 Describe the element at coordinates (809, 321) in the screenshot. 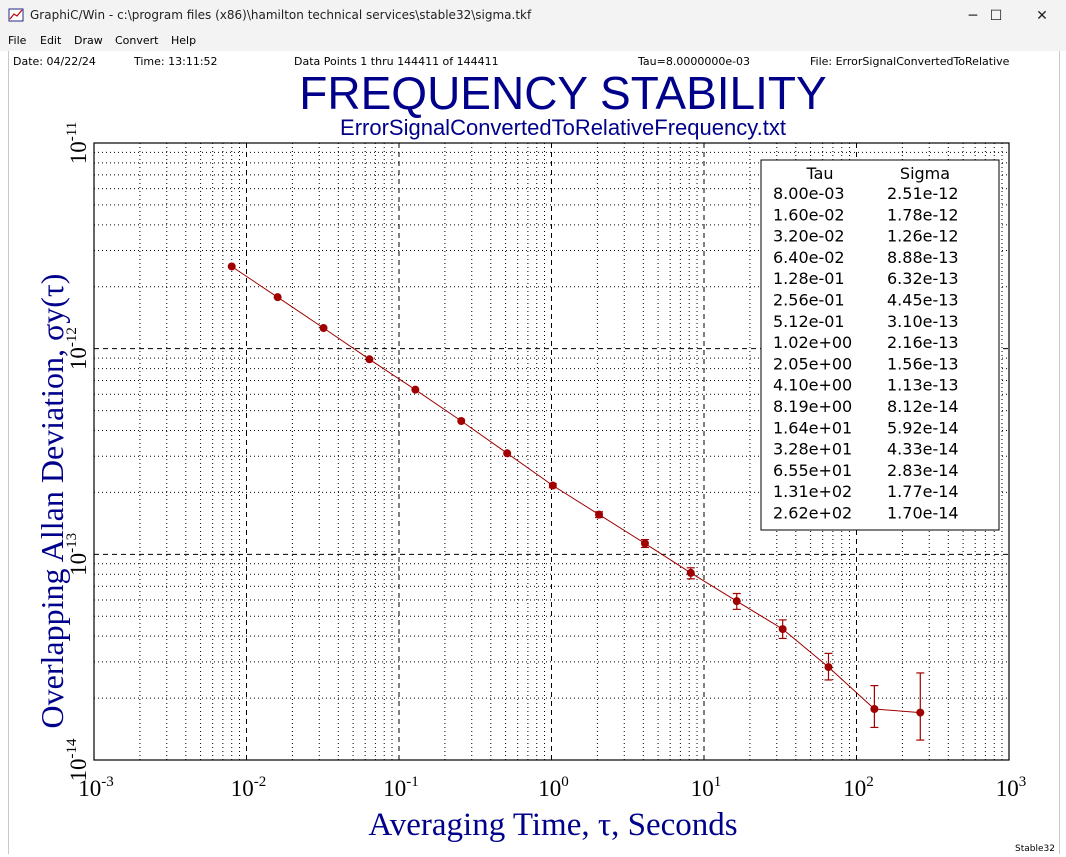

I see `table-cell-tau: 5.12e-01` at that location.